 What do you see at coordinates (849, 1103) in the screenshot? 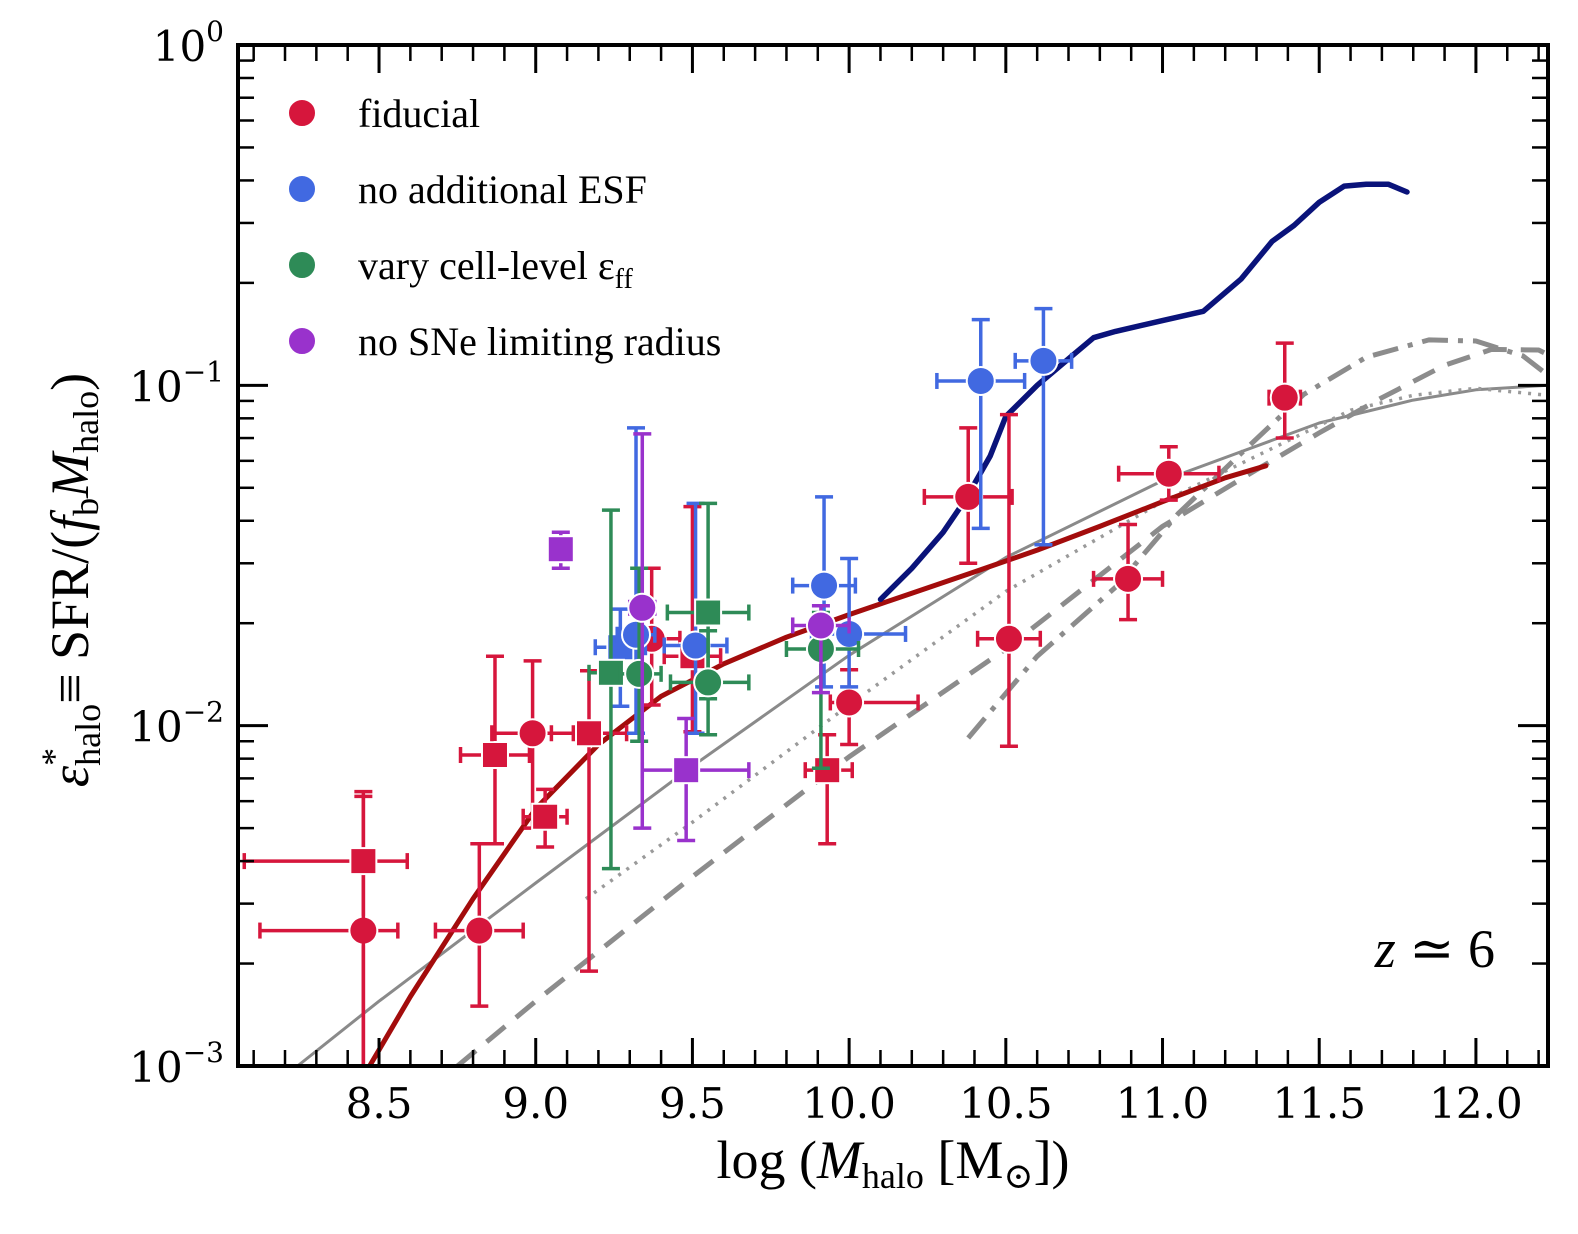
I see `x-tick-label: 10.0` at bounding box center [849, 1103].